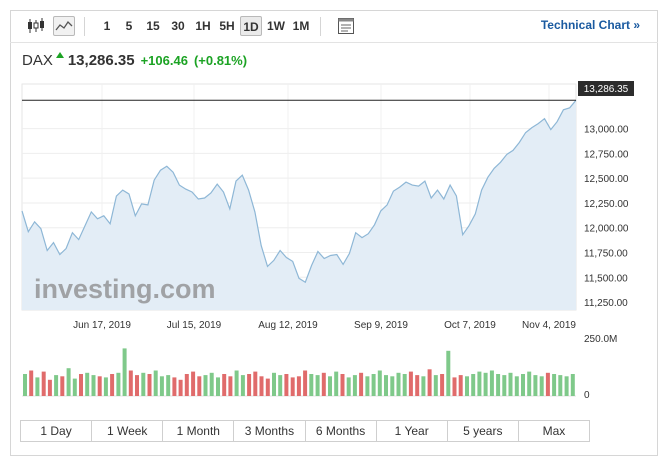  What do you see at coordinates (153, 26) in the screenshot?
I see `timeframe-15: 15` at bounding box center [153, 26].